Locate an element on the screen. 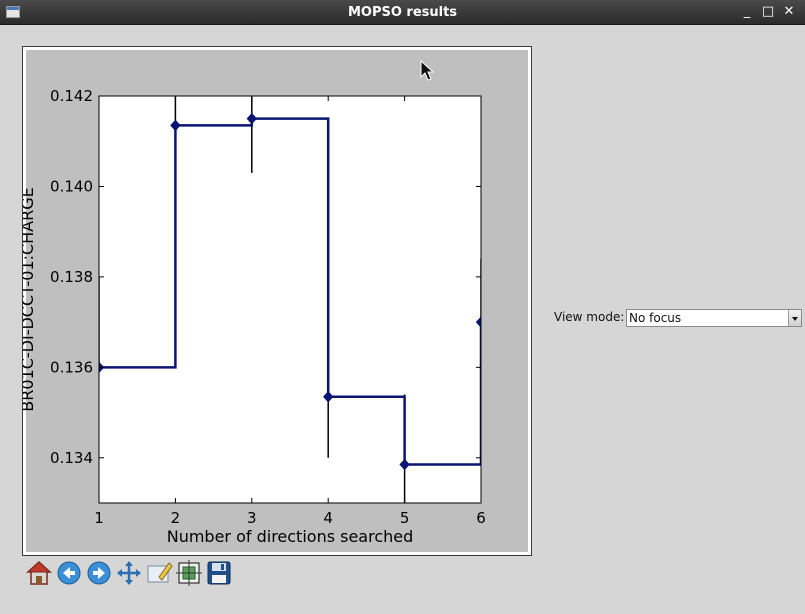 The width and height of the screenshot is (805, 614). y-tick-label: 0.134 is located at coordinates (71, 458).